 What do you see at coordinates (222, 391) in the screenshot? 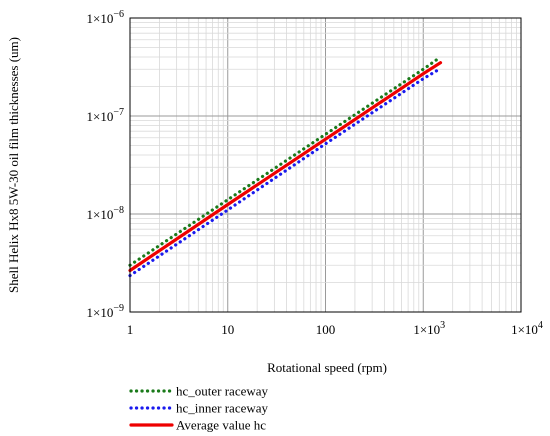
I see `legend-label-1: hc_outer raceway` at bounding box center [222, 391].